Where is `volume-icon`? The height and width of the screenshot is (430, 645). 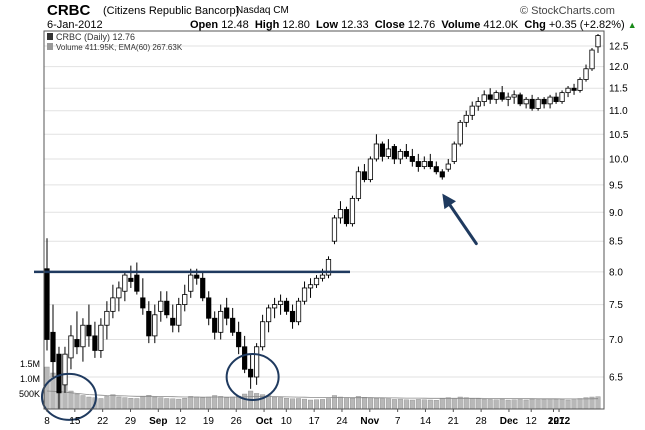 volume-icon is located at coordinates (50, 46).